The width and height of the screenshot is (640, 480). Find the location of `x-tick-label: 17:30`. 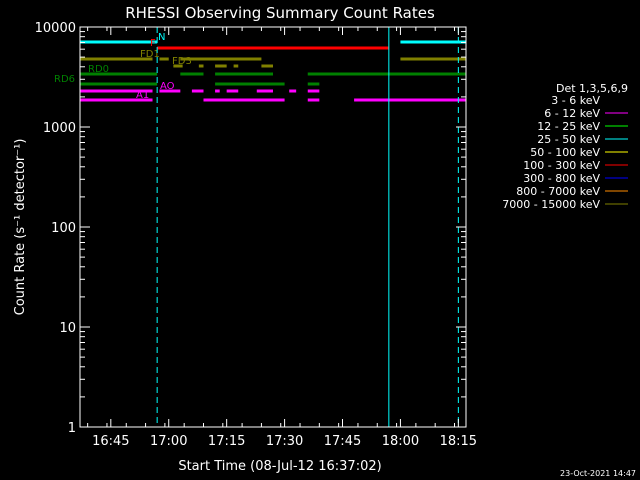

x-tick-label: 17:30 is located at coordinates (284, 441).